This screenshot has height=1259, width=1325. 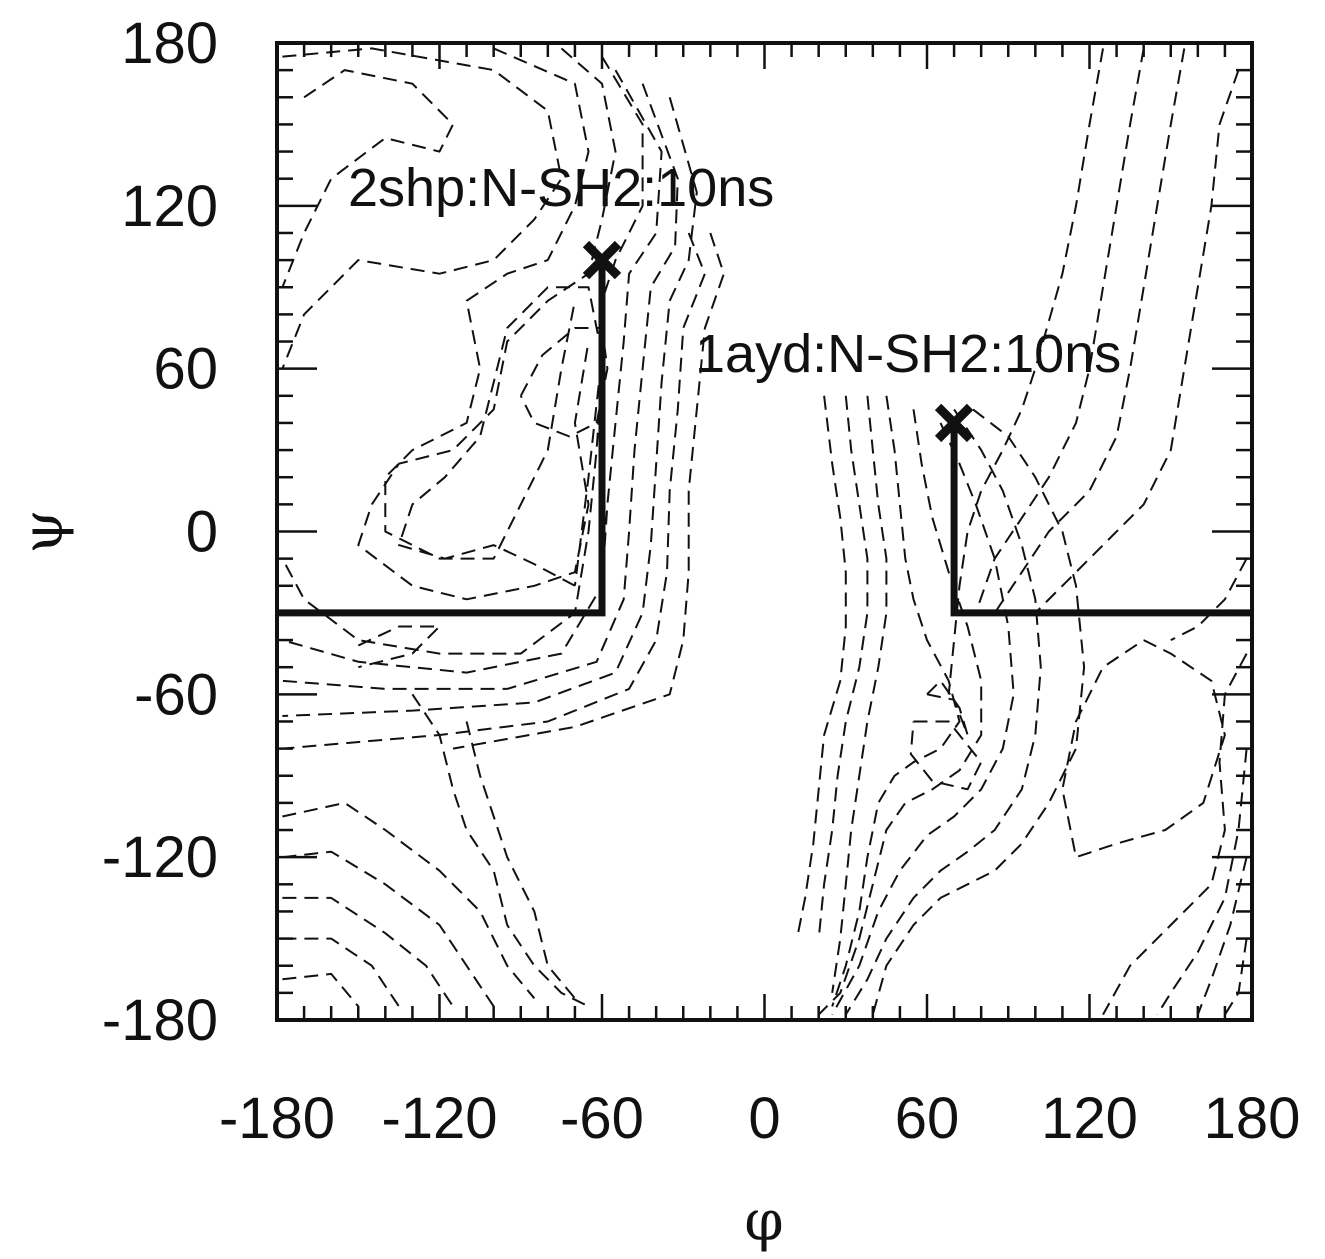 I want to click on y-tick-label: 60, so click(x=185, y=369).